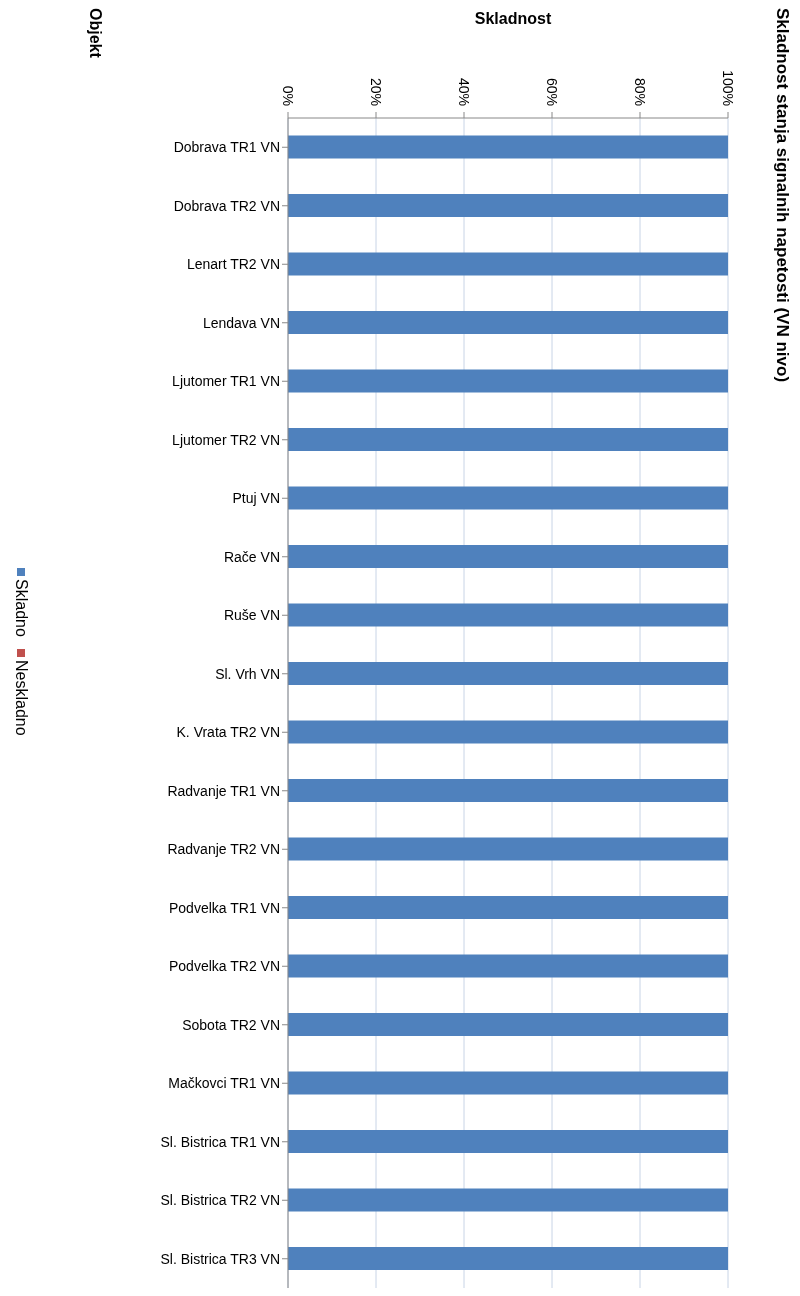 The image size is (800, 1296). I want to click on x-tick-label: 80%, so click(640, 91).